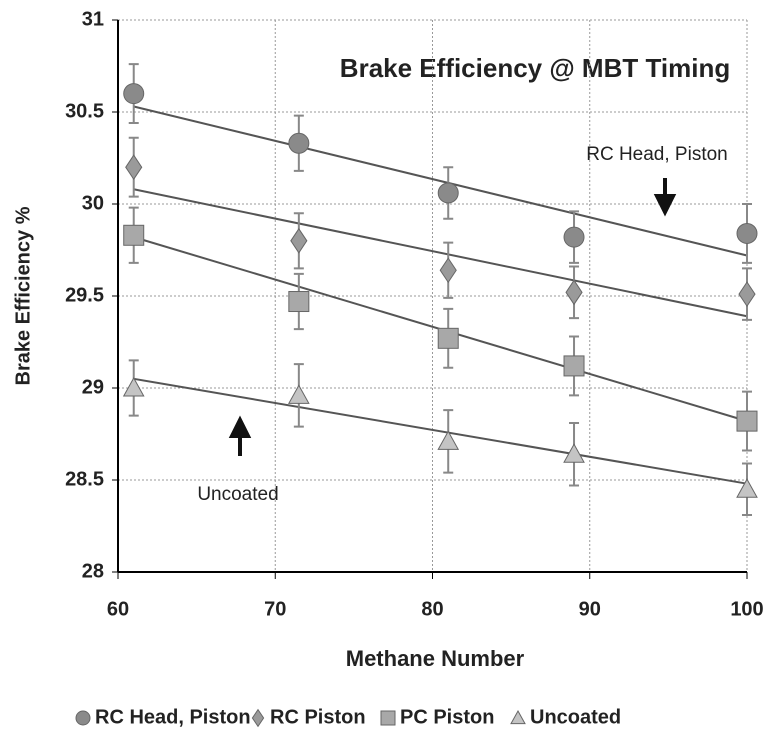 The height and width of the screenshot is (736, 782). Describe the element at coordinates (84, 295) in the screenshot. I see `y-tick-label: 29.5` at that location.